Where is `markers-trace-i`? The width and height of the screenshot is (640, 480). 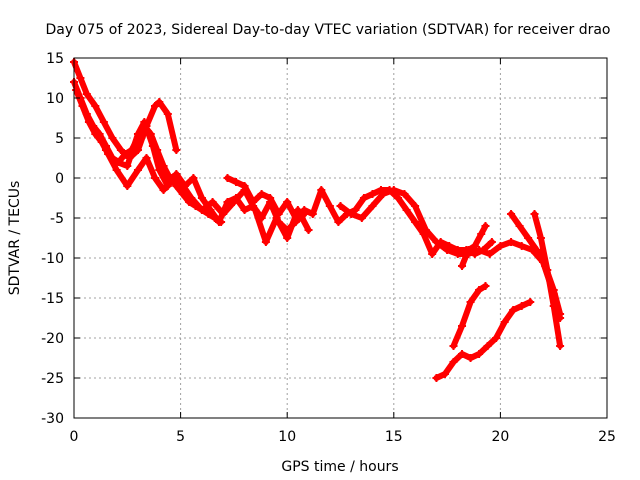 markers-trace-i is located at coordinates (483, 340).